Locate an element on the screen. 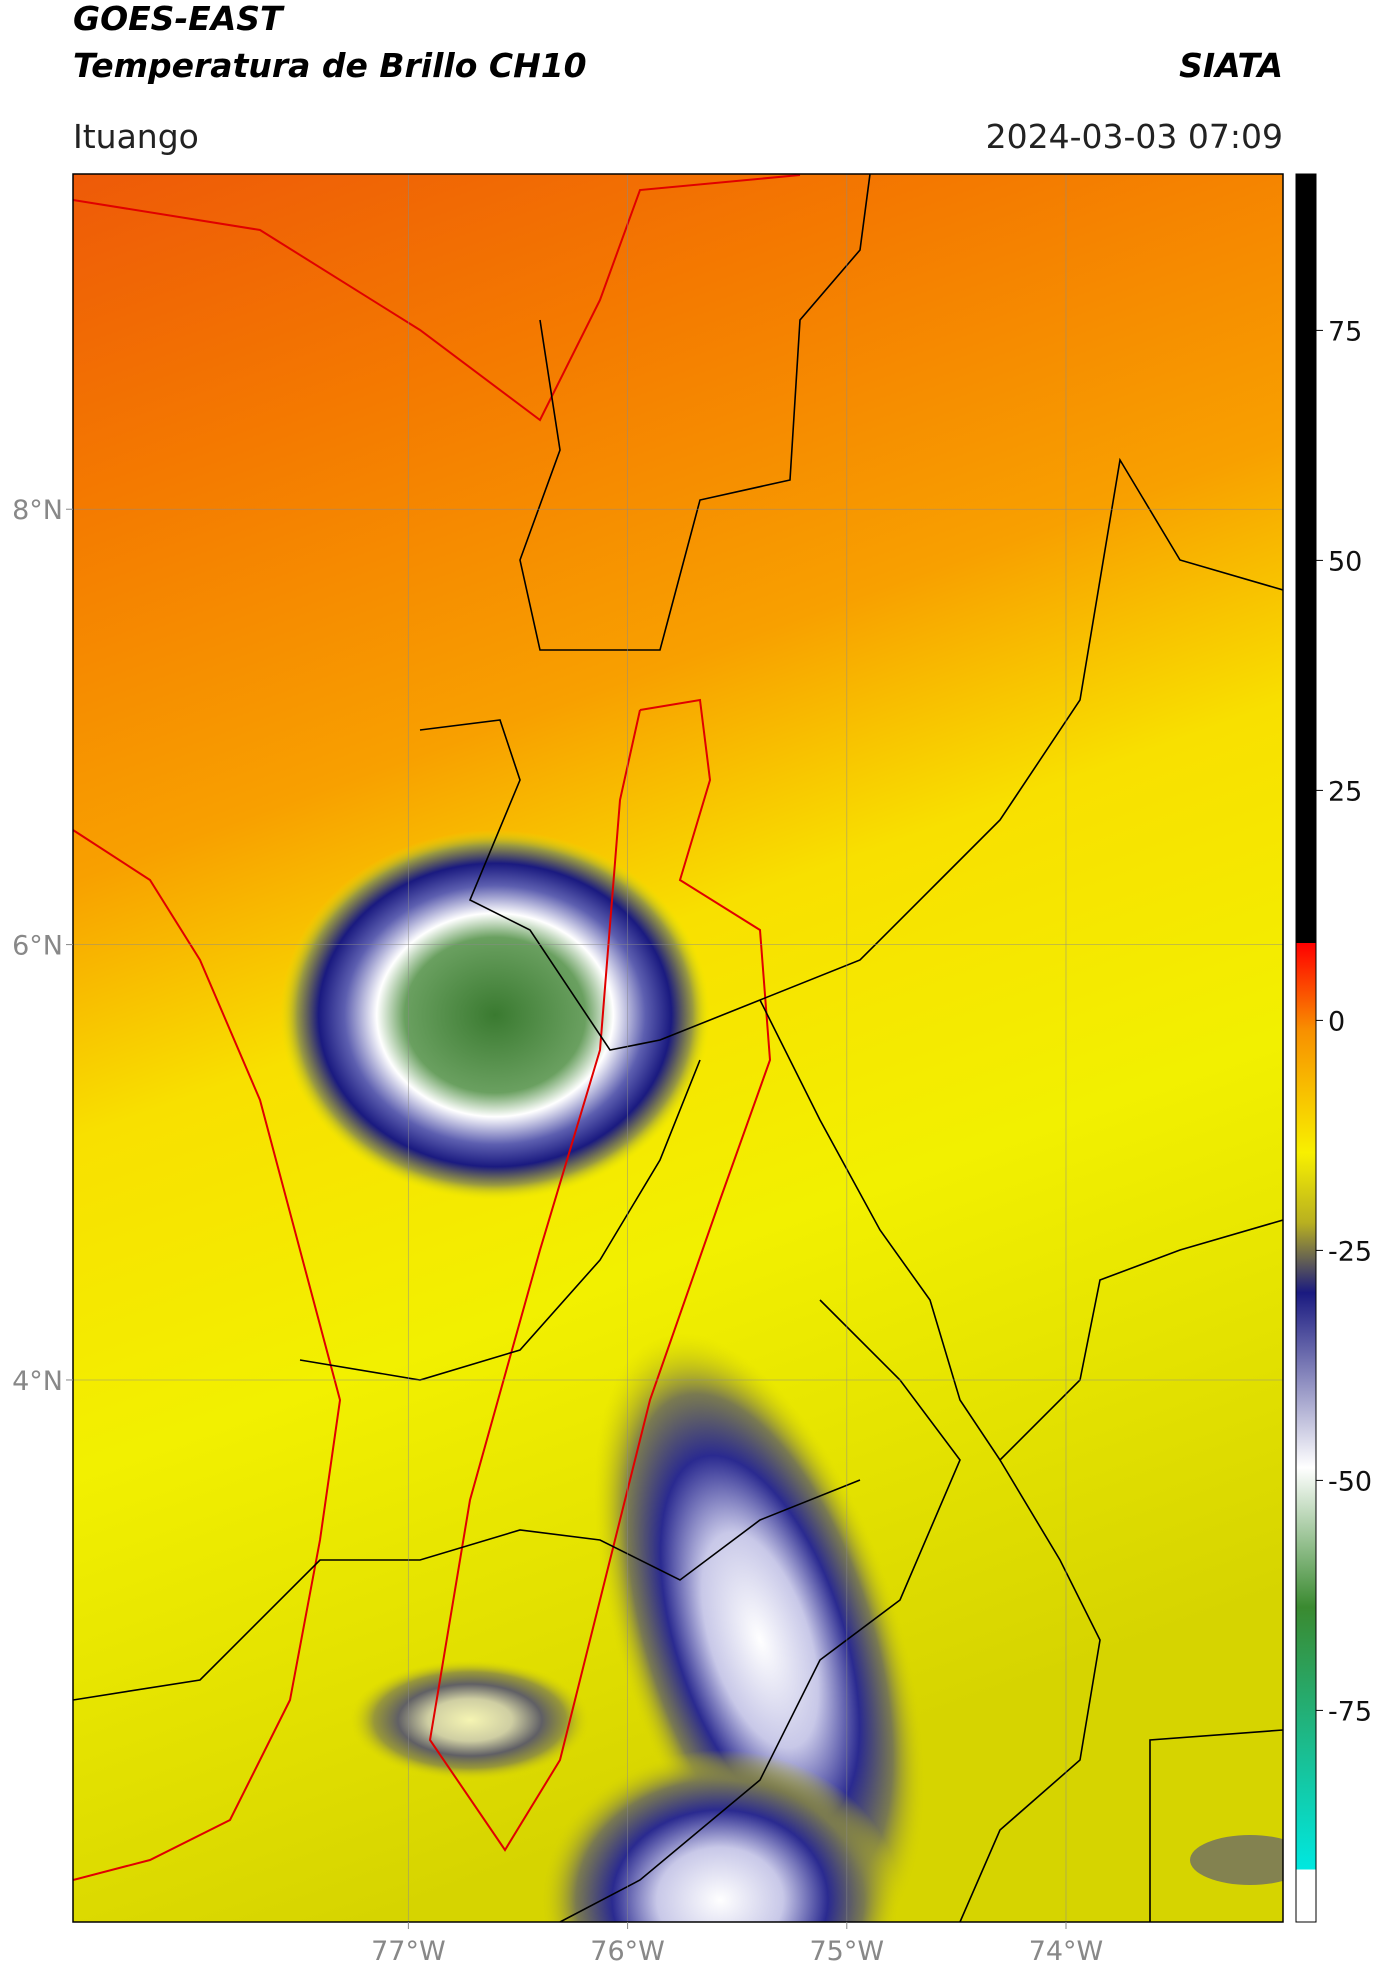 This screenshot has width=1384, height=1981. source: SIATA is located at coordinates (1231, 65).